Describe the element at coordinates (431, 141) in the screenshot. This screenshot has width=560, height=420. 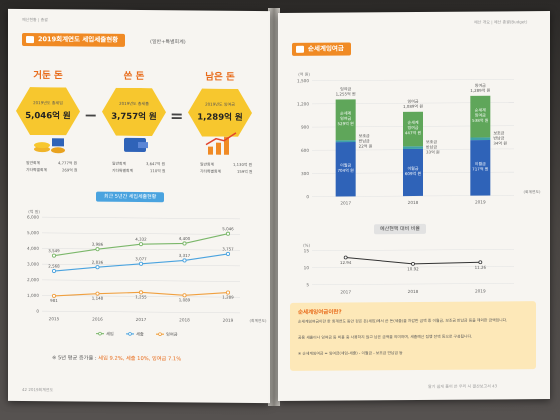
I see `bar-segment-label: 보조금` at that location.